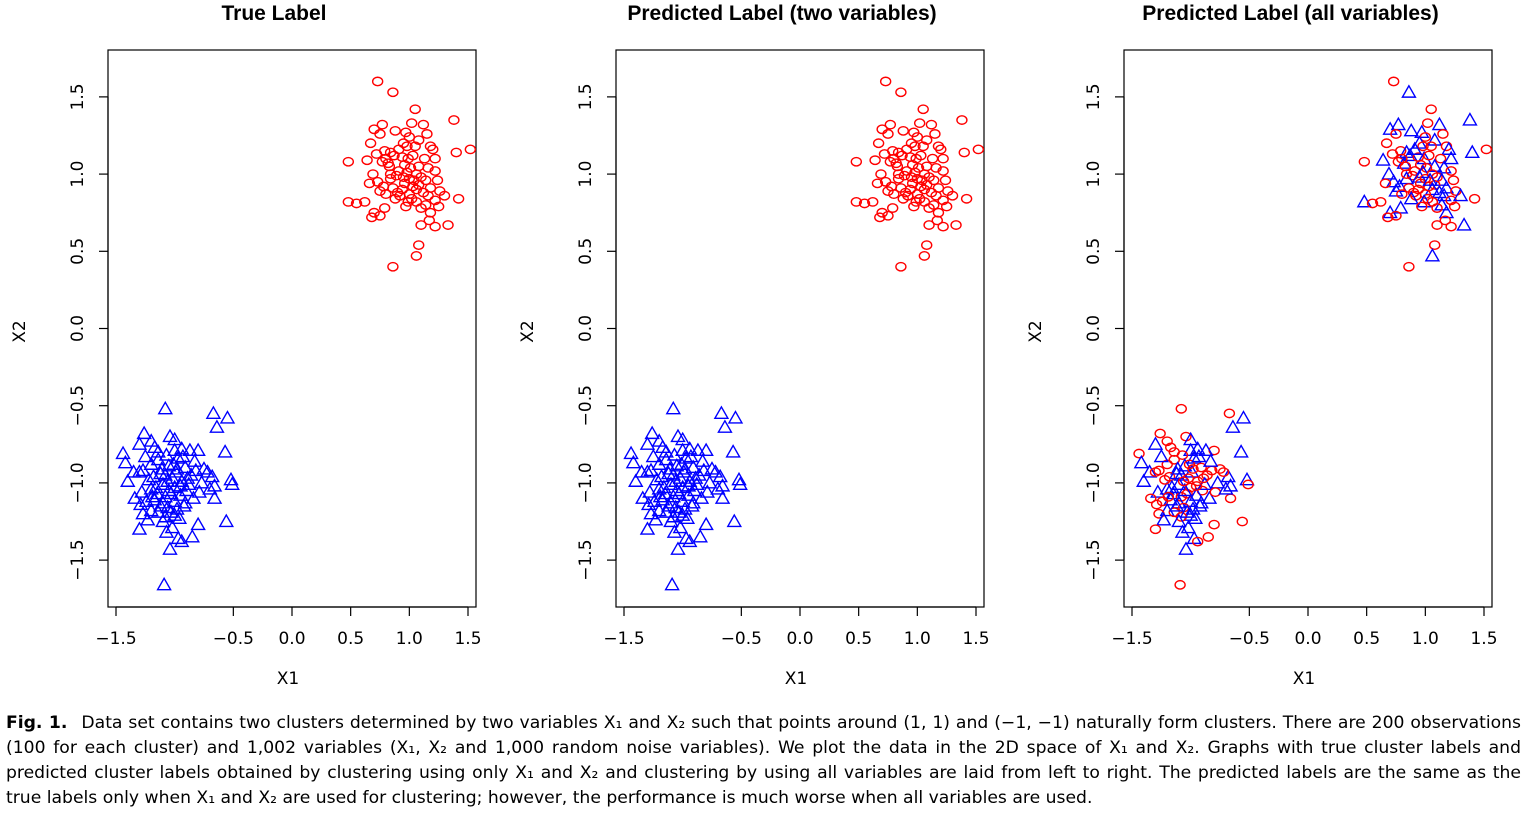  What do you see at coordinates (586, 328) in the screenshot?
I see `y-tick-label: 0.0` at bounding box center [586, 328].